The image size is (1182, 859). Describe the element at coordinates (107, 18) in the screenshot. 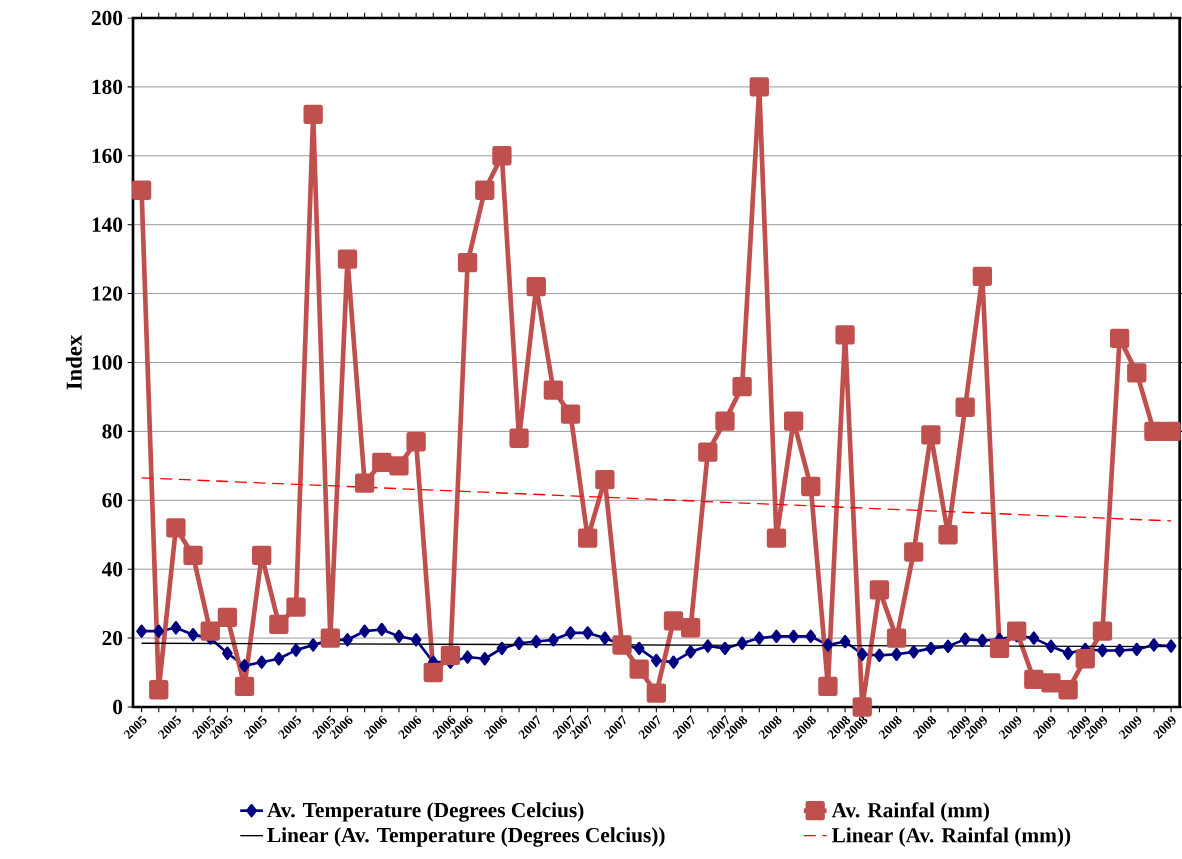

I see `y-tick-label: 200` at that location.